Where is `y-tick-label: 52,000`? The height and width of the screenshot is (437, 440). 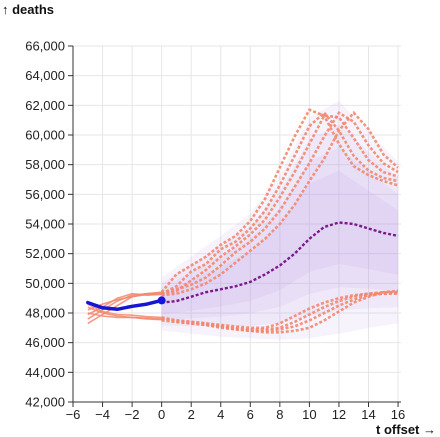 y-tick-label: 52,000 is located at coordinates (45, 253).